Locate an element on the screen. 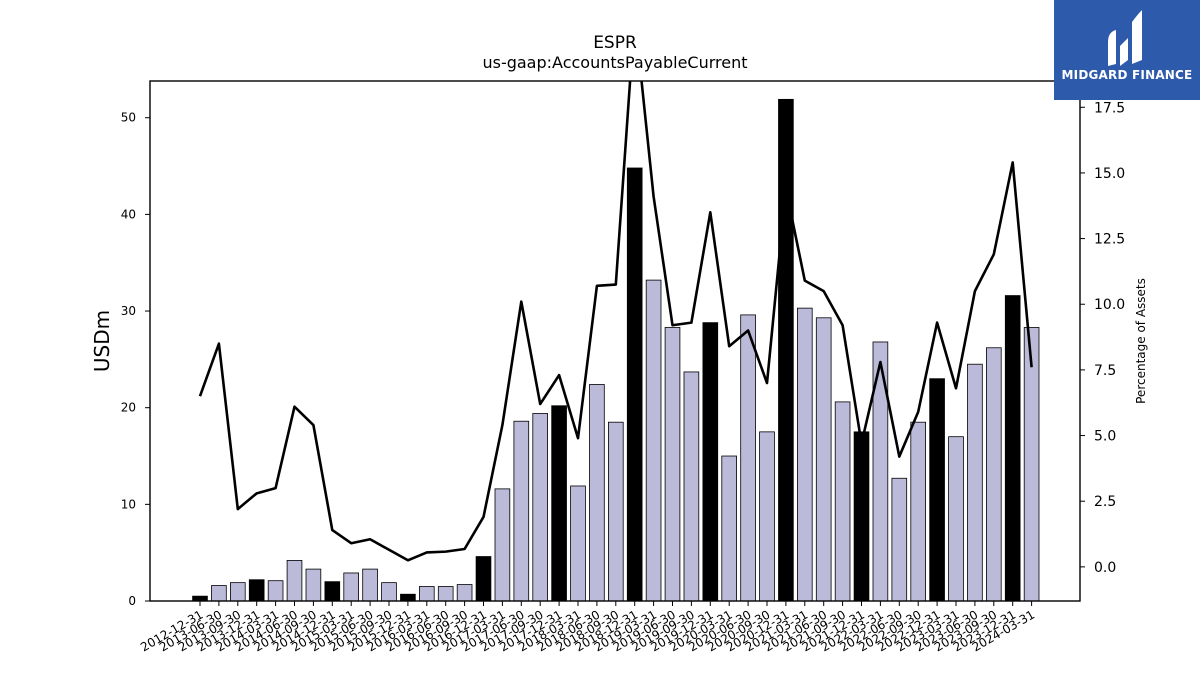 The image size is (1200, 675). y2-tick-label: 10.0 is located at coordinates (1109, 305).